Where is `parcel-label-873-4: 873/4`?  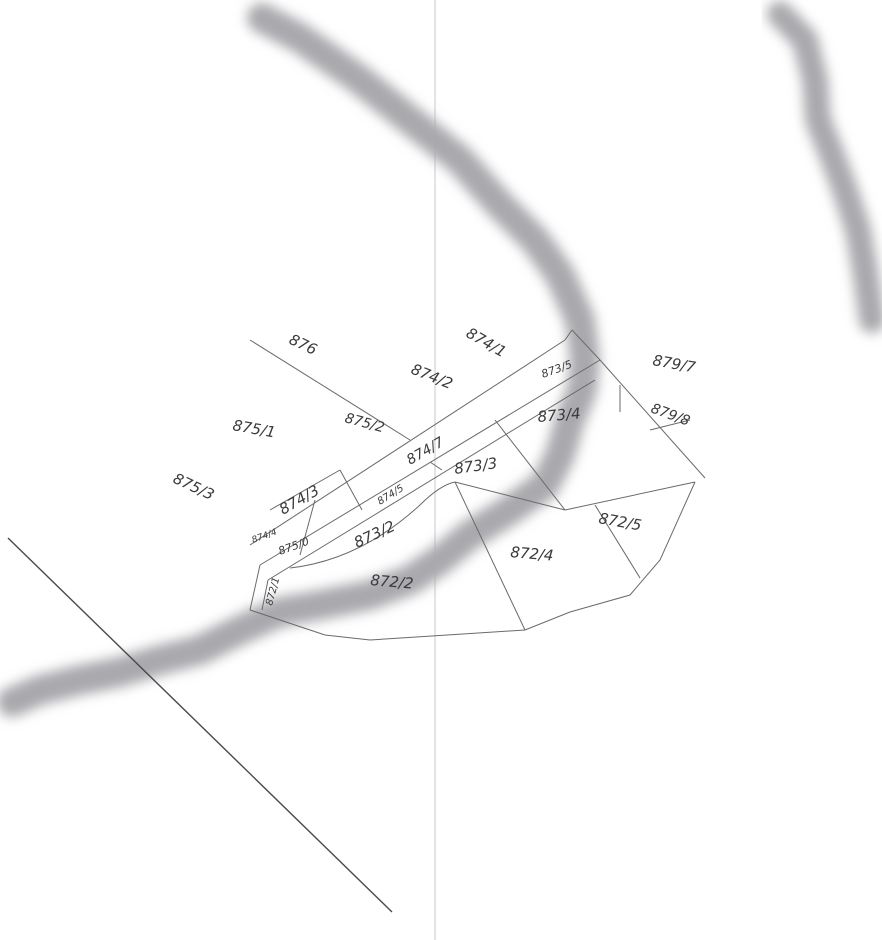
parcel-label-873-4: 873/4 is located at coordinates (559, 415).